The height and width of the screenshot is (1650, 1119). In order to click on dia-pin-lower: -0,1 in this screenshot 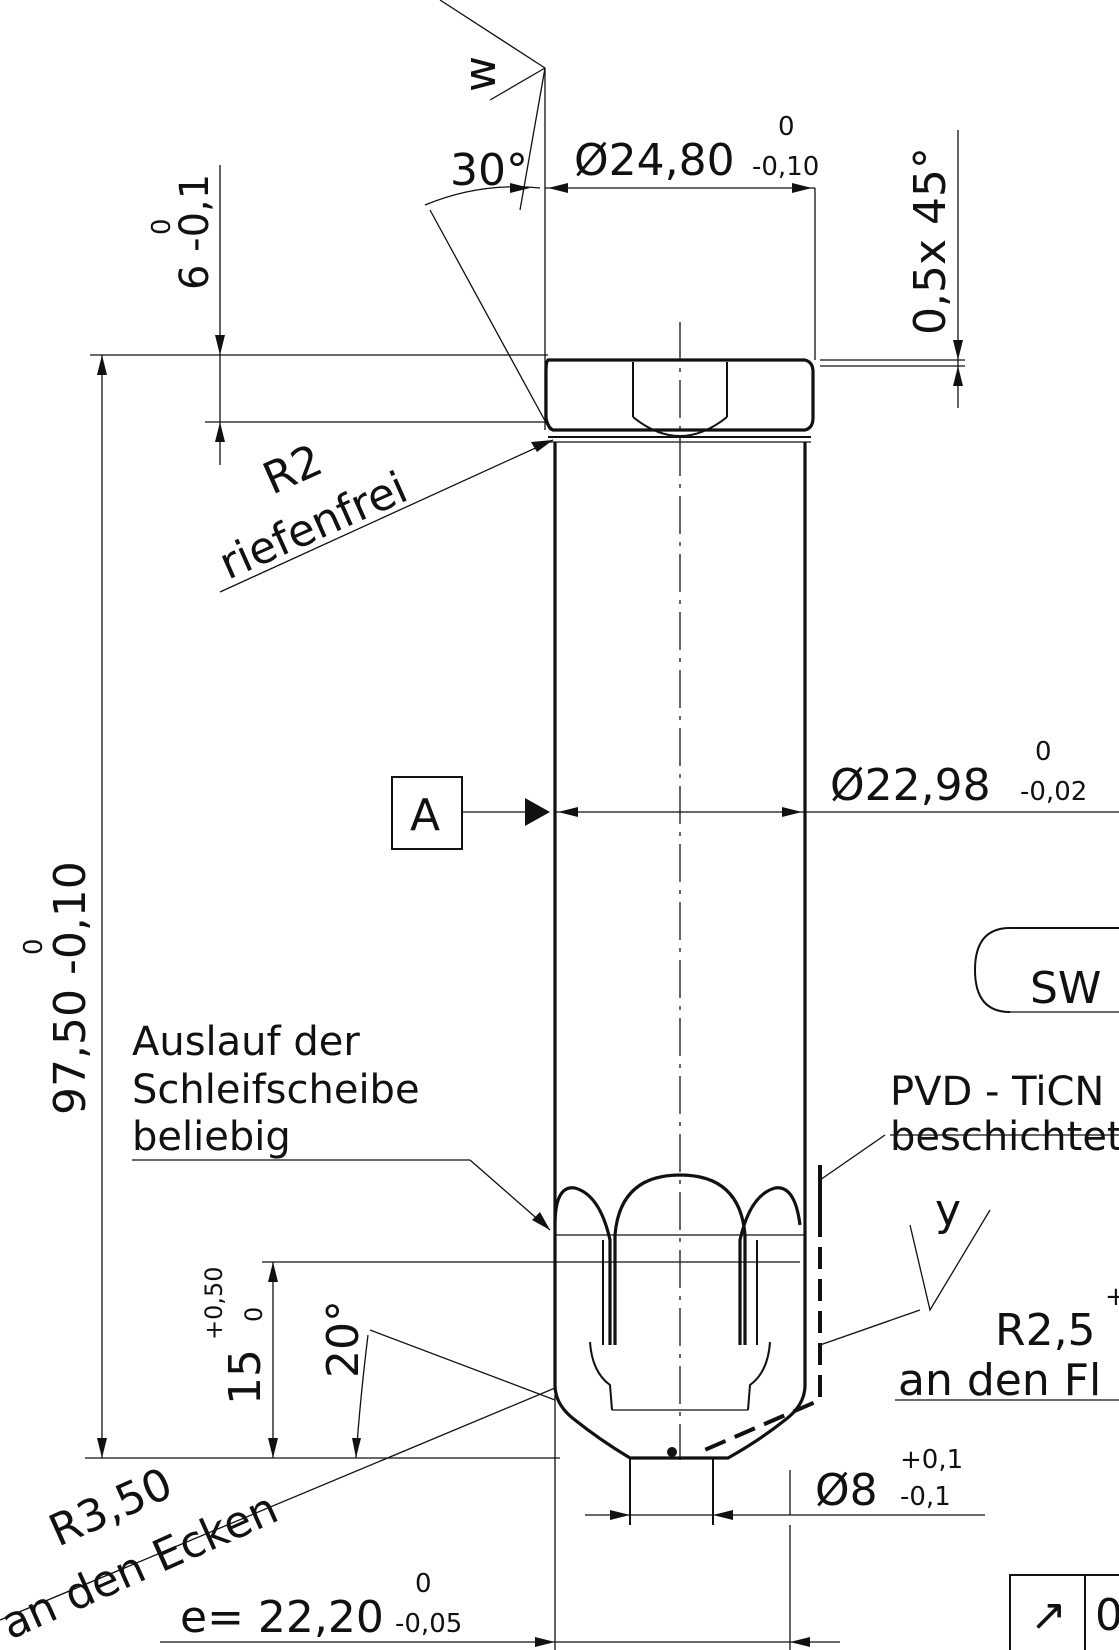, I will do `click(925, 1497)`.